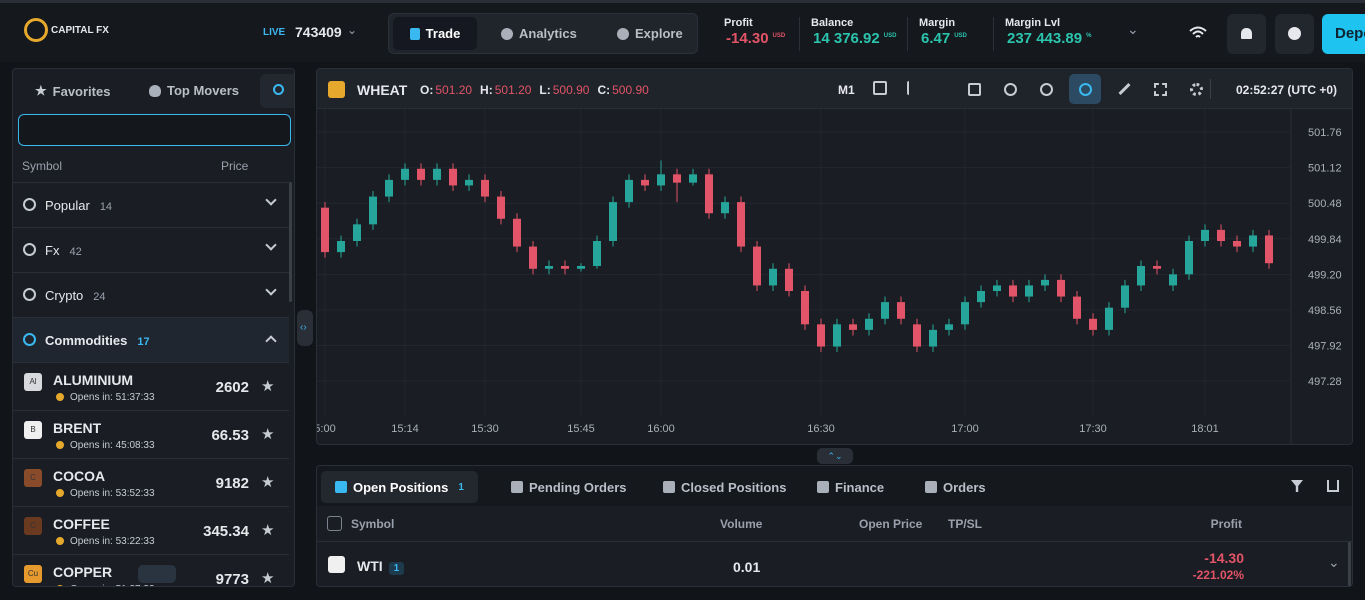 The height and width of the screenshot is (600, 1365). I want to click on moon-icon, so click(60, 541).